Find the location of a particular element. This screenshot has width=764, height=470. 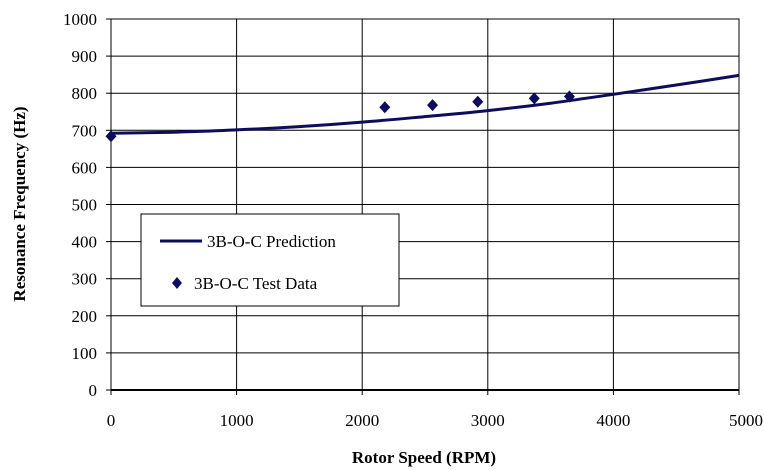

legend-label-test-data: 3B-O-C Test Data is located at coordinates (256, 283).